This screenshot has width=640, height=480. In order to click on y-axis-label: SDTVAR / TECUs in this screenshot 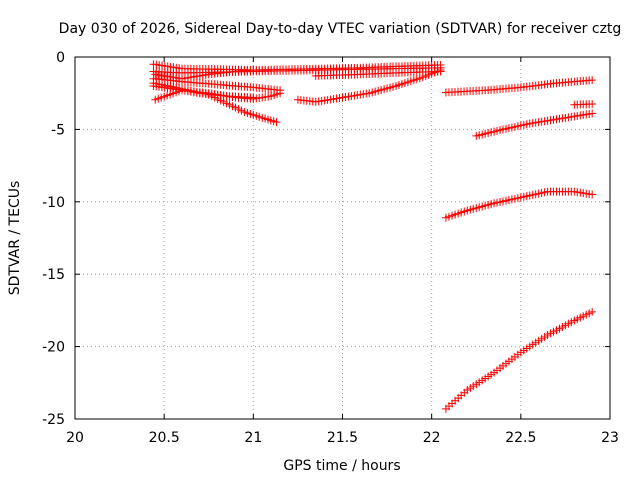, I will do `click(15, 238)`.